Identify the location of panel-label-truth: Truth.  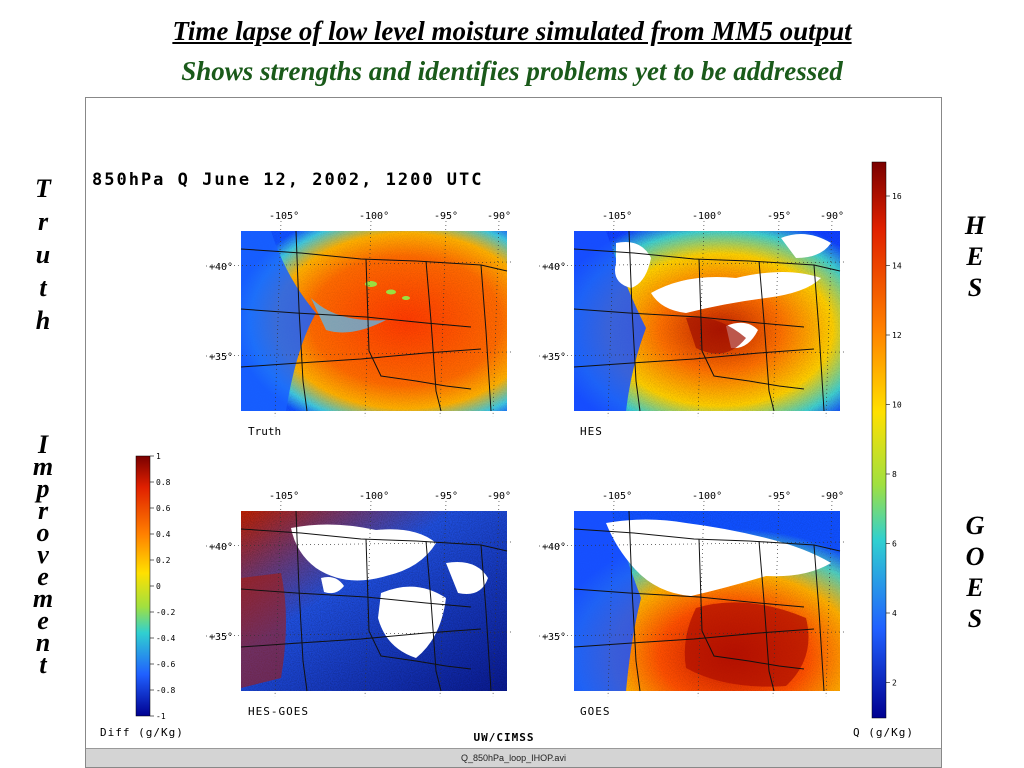
(264, 431).